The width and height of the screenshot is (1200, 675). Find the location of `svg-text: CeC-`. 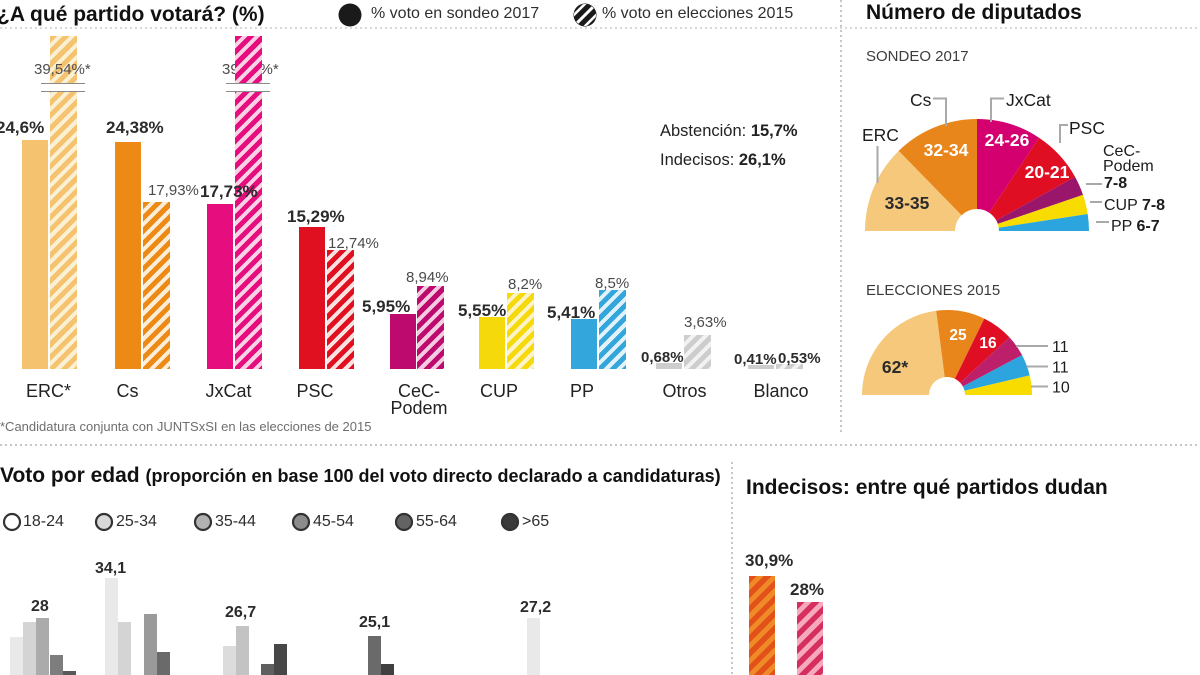

svg-text: CeC- is located at coordinates (1121, 151).